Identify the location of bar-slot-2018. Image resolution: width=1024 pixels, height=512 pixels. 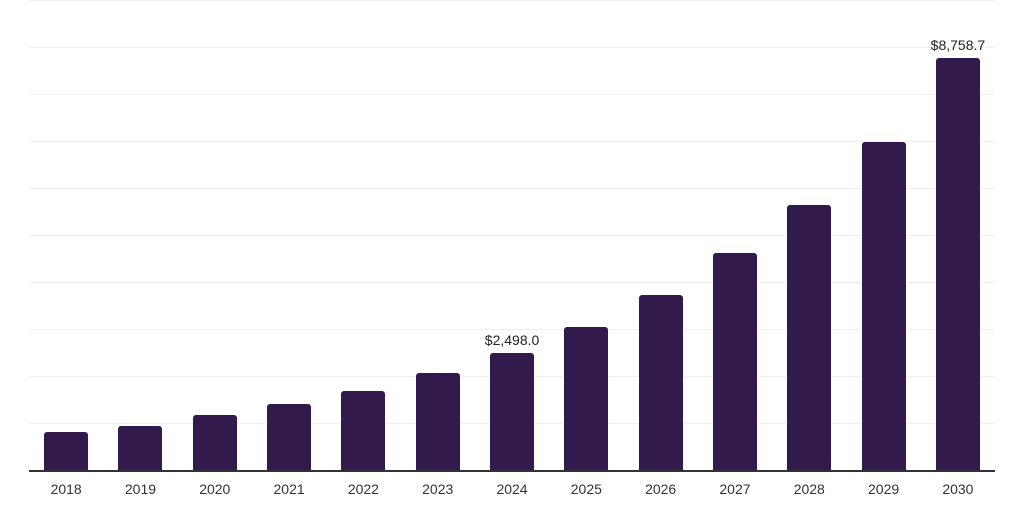
(66, 450).